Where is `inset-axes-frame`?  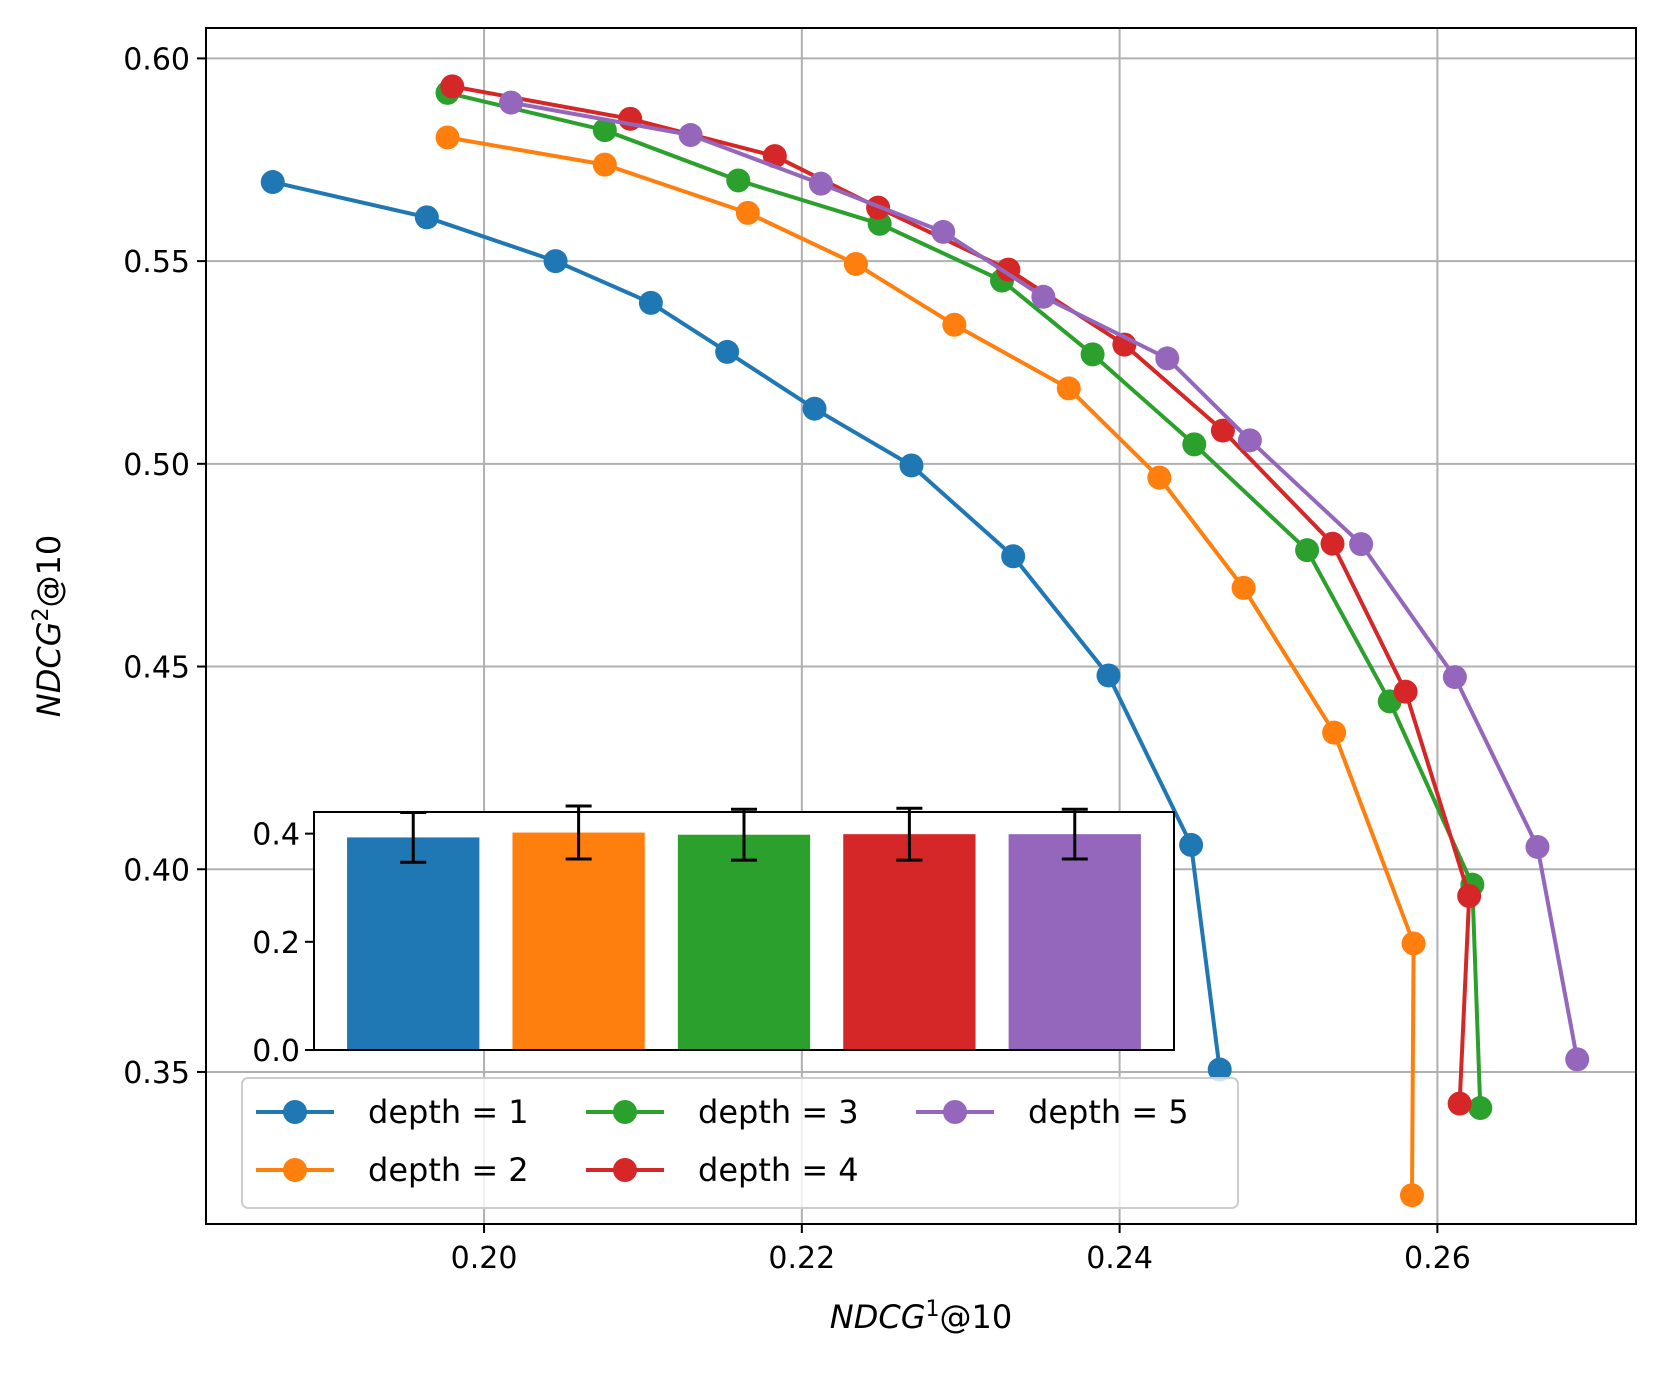 inset-axes-frame is located at coordinates (744, 931).